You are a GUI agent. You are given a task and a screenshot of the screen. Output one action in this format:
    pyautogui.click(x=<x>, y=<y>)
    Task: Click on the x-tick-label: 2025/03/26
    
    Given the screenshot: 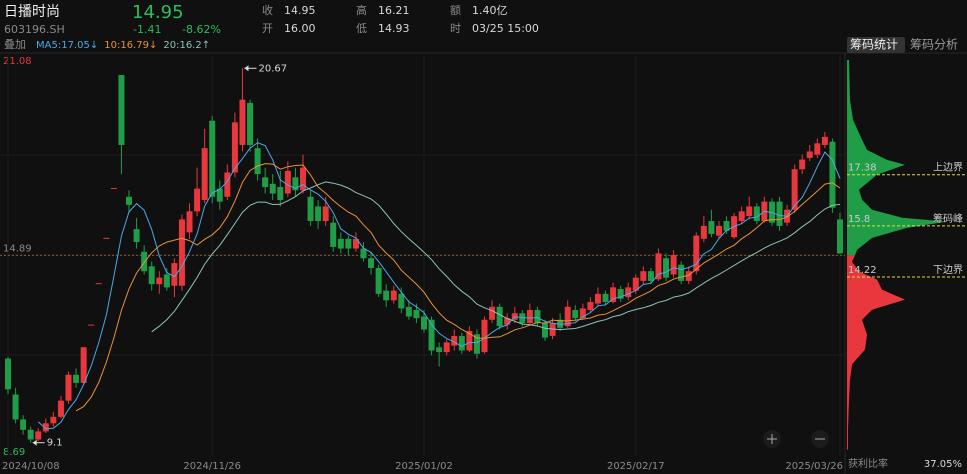 What is the action you would take?
    pyautogui.click(x=814, y=466)
    